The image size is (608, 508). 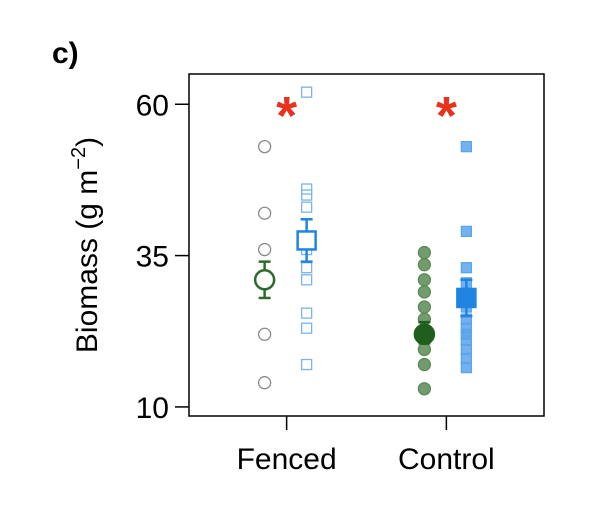 What do you see at coordinates (79, 158) in the screenshot?
I see `y-axis-title-superscript: −2` at bounding box center [79, 158].